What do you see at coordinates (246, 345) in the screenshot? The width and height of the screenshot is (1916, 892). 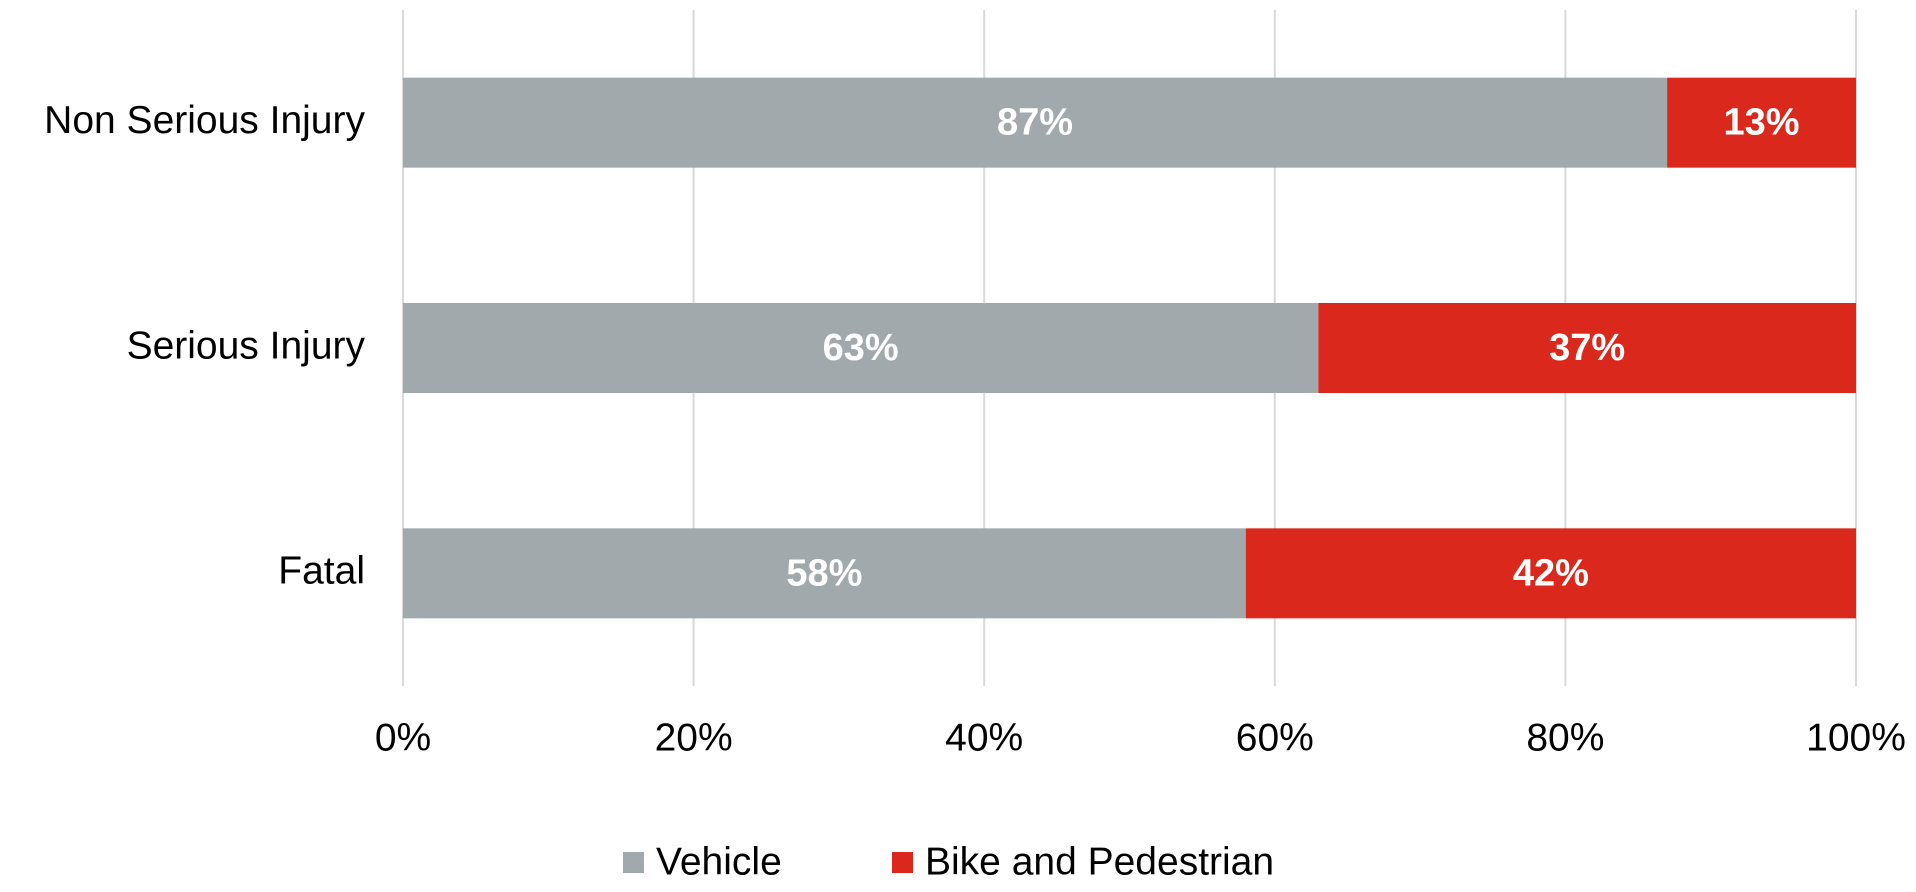 I see `y-tick-label: Serious Injury` at bounding box center [246, 345].